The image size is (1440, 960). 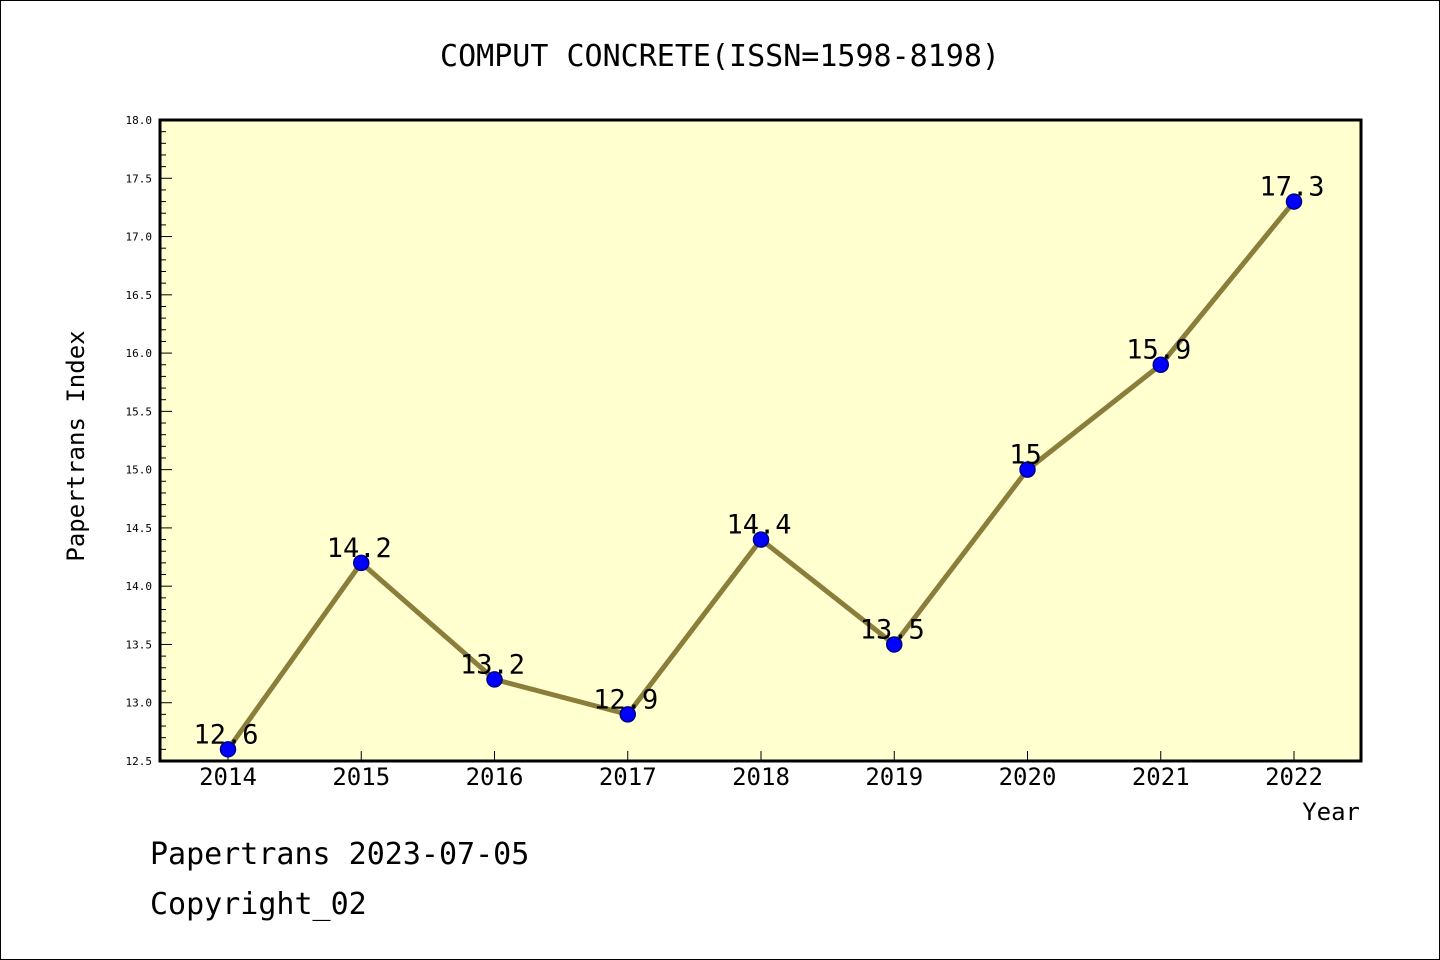 I want to click on data-label: 14.2, so click(x=359, y=548).